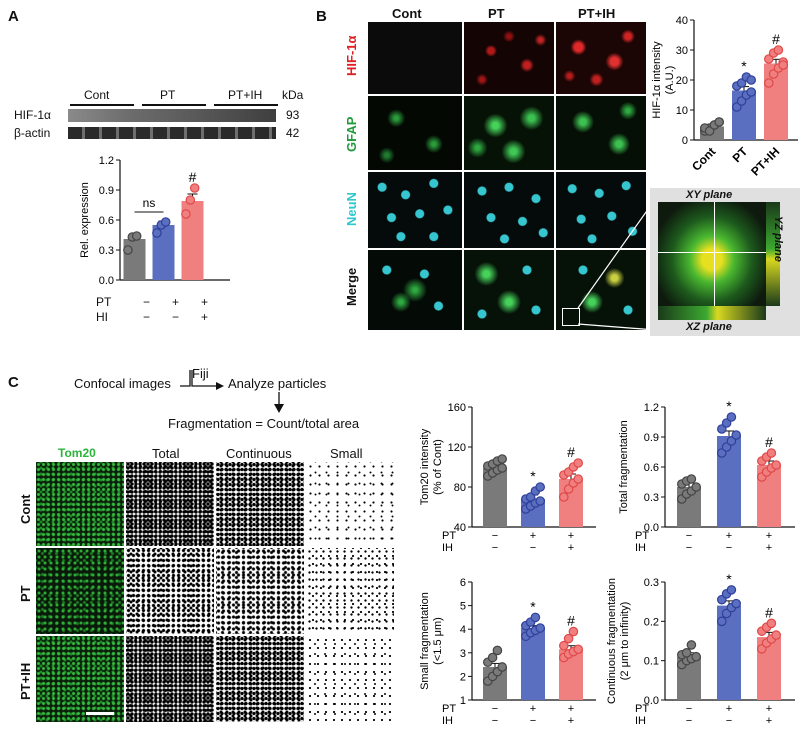 This screenshot has height=739, width=807. I want to click on panel-label-b: B, so click(321, 16).